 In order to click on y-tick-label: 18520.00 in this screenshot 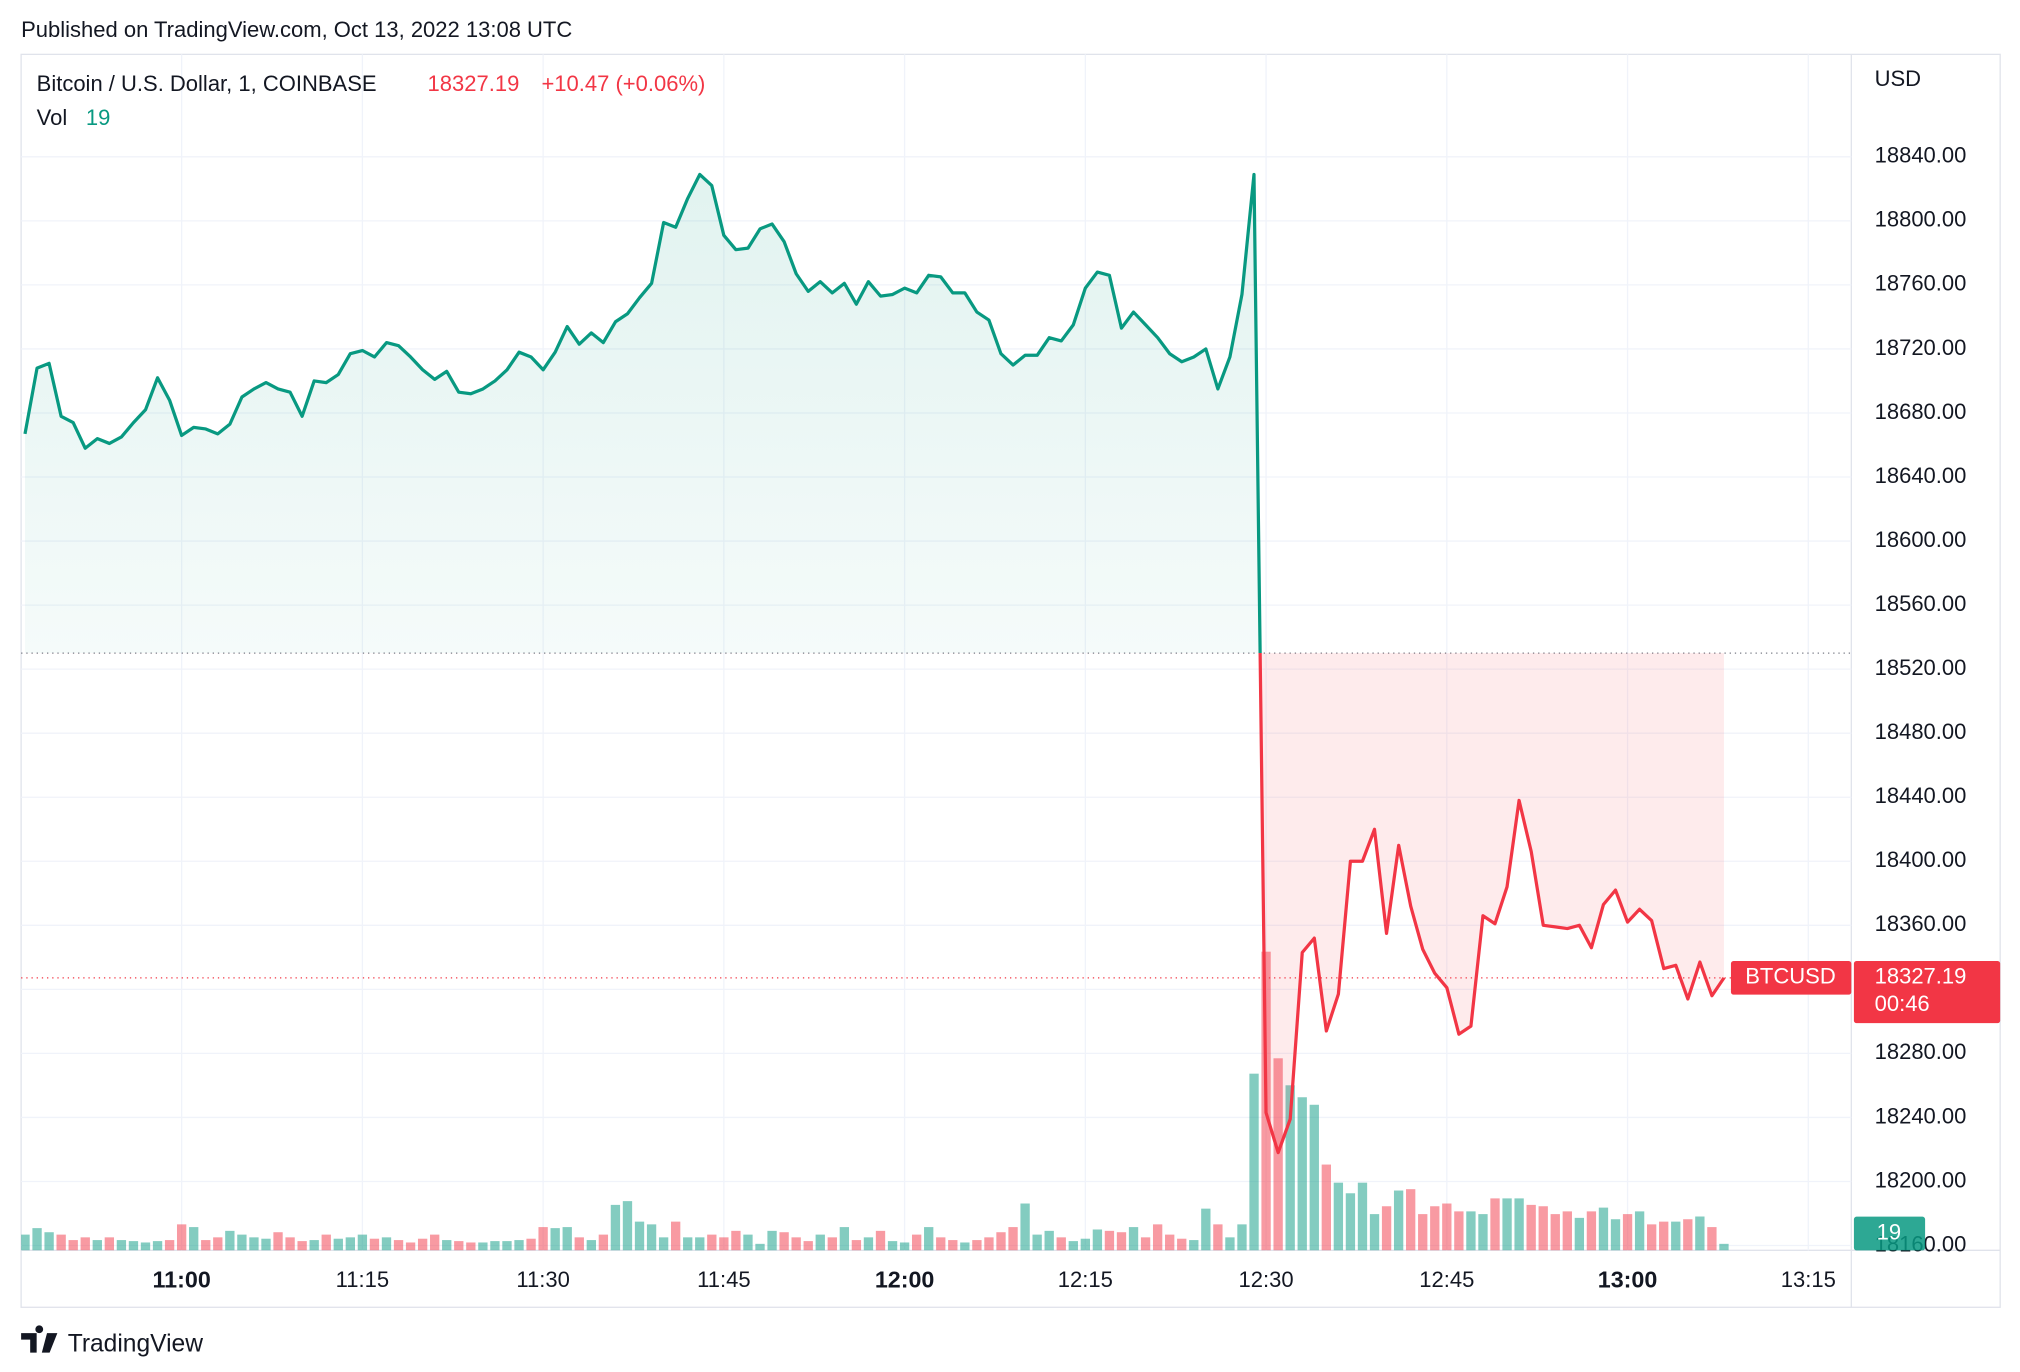, I will do `click(1921, 667)`.